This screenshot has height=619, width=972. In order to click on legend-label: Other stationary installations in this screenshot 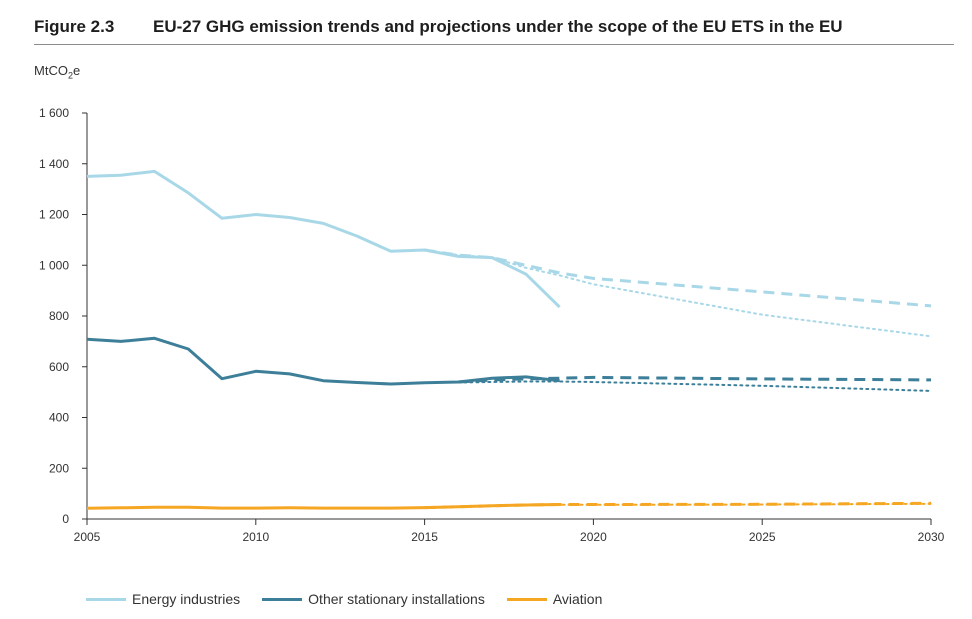, I will do `click(396, 599)`.